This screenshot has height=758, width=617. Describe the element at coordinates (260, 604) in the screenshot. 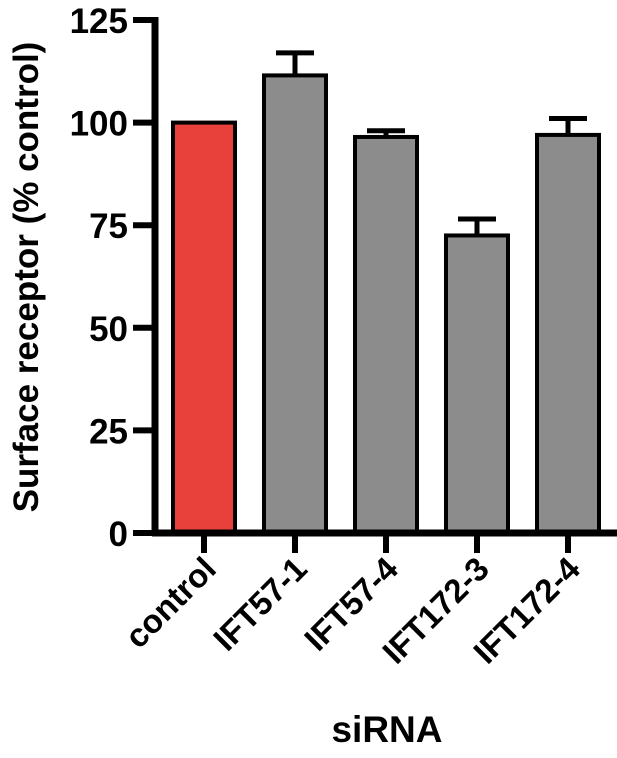

I see `x-tick-label: IFT57-1` at that location.